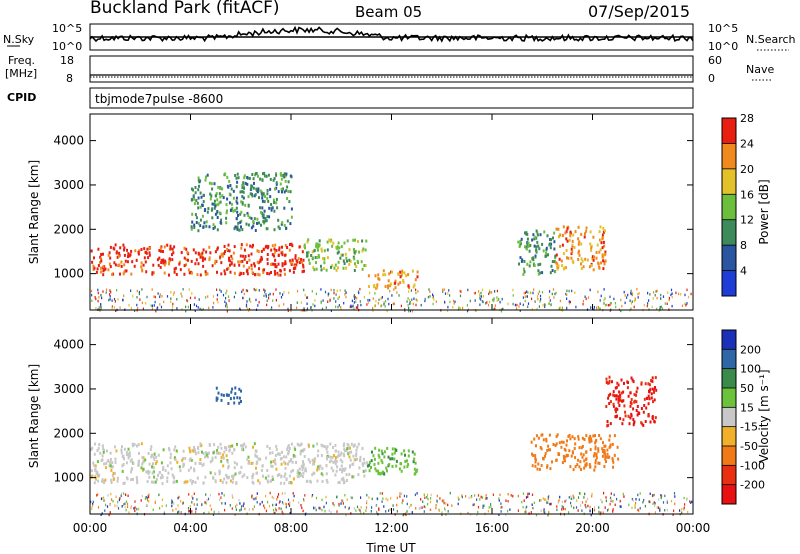 The height and width of the screenshot is (554, 800). Describe the element at coordinates (747, 169) in the screenshot. I see `power-colorbar-tick-4: 20` at that location.